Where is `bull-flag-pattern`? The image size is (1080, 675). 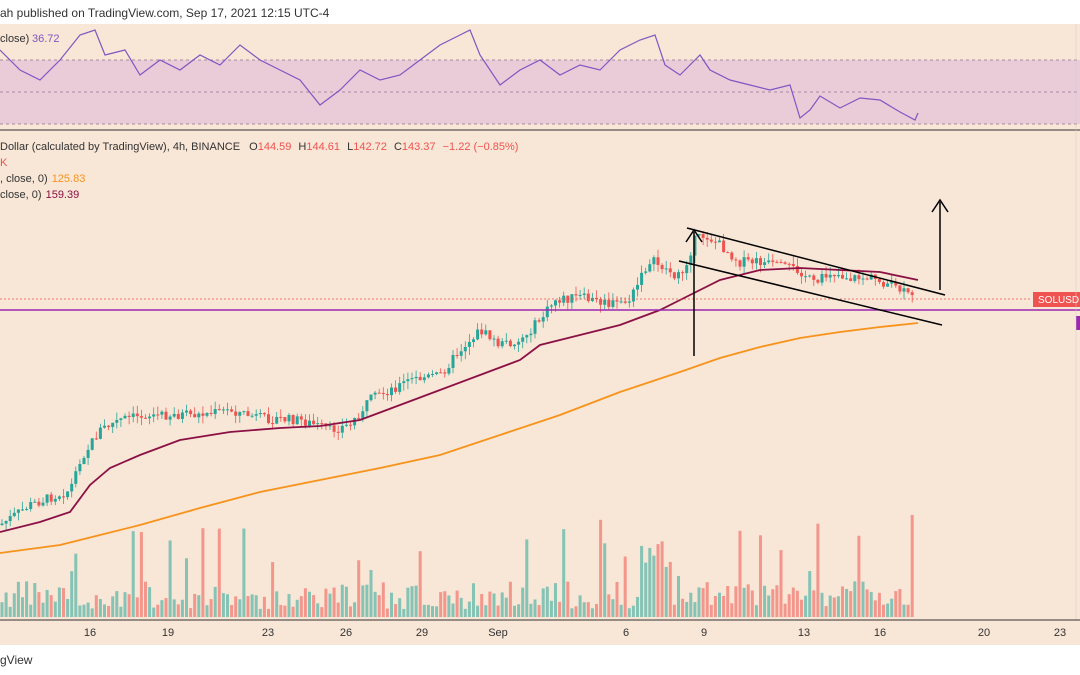 bull-flag-pattern is located at coordinates (813, 277).